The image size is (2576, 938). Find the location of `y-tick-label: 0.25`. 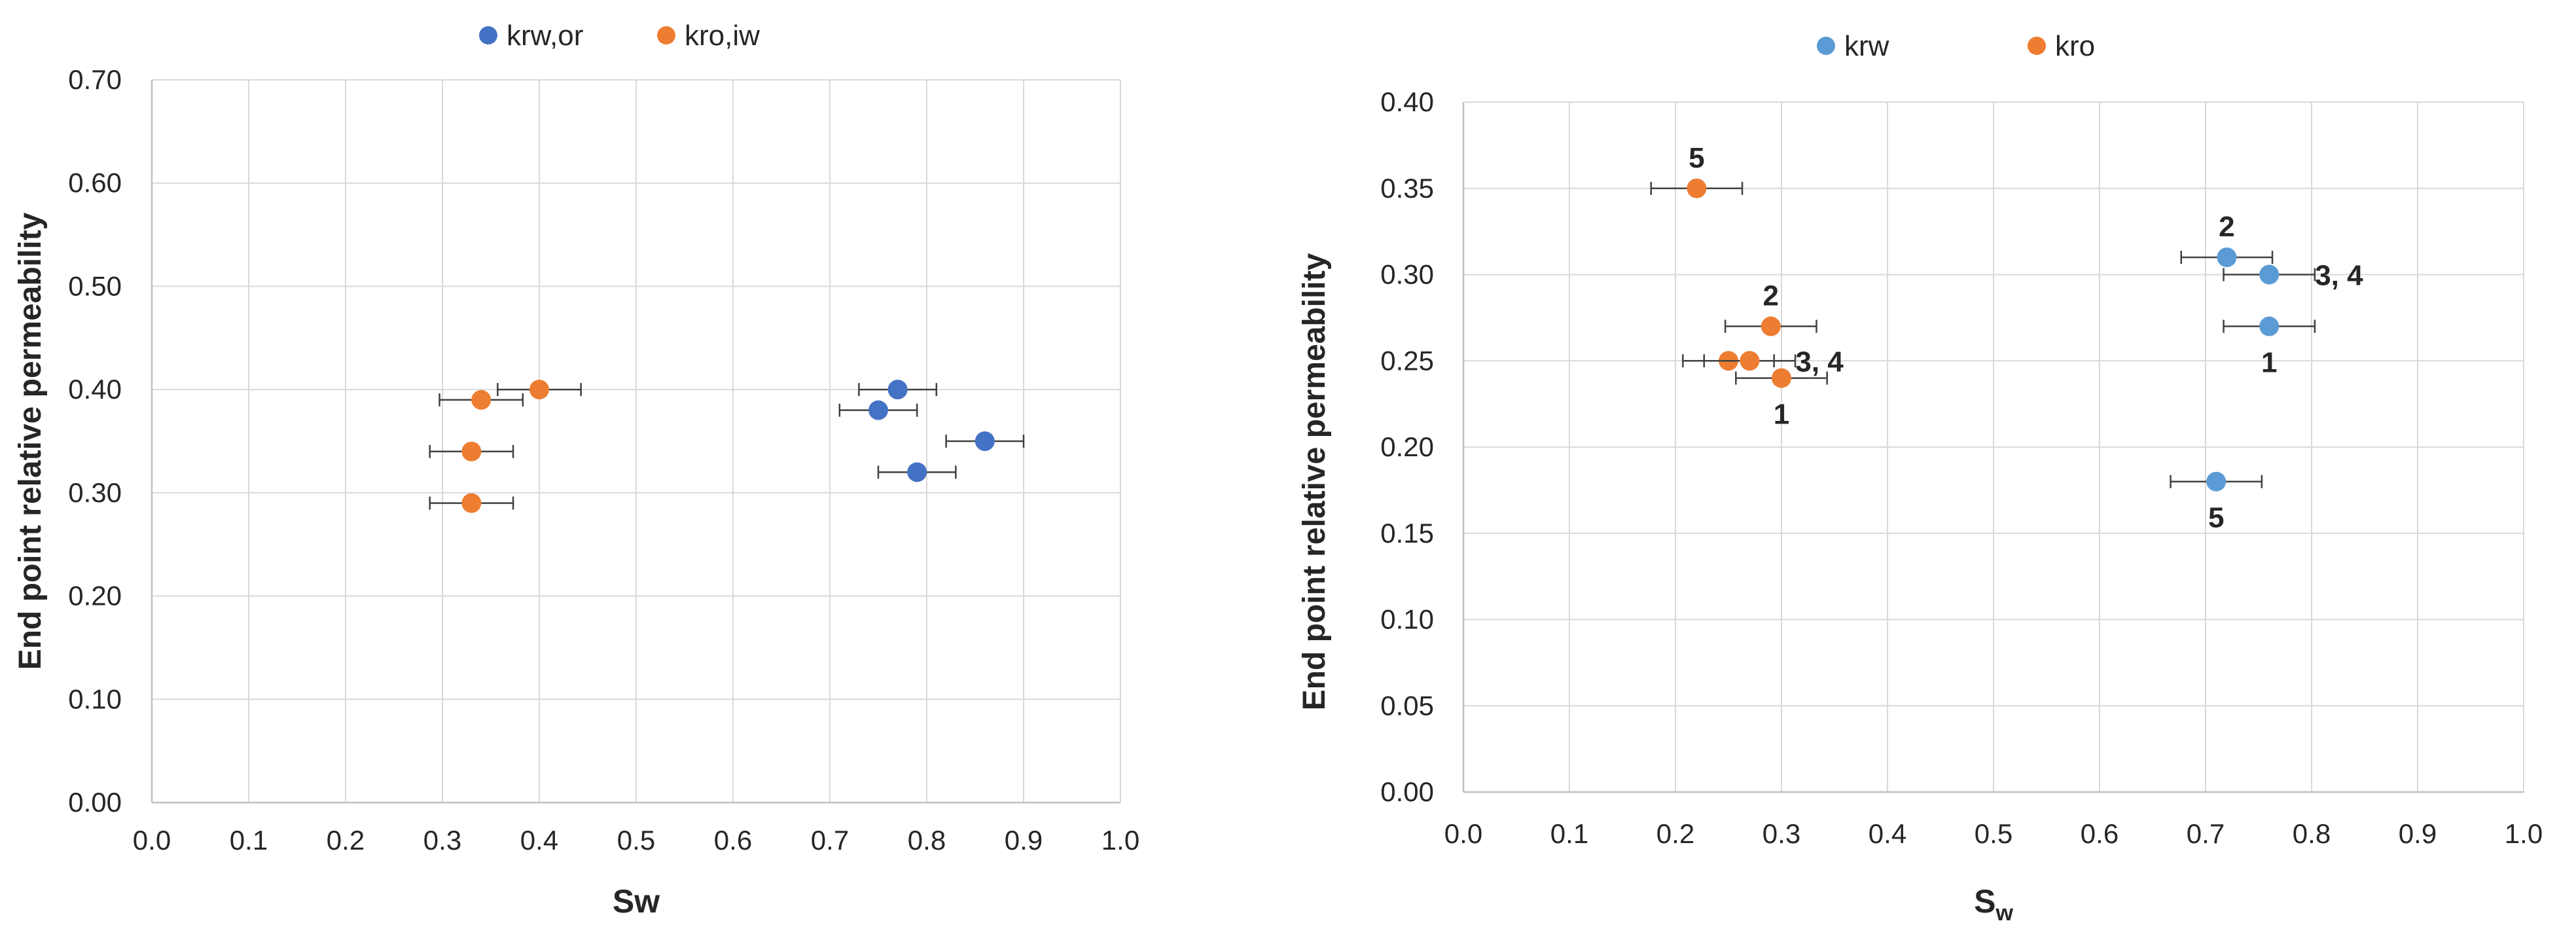

y-tick-label: 0.25 is located at coordinates (1407, 360).